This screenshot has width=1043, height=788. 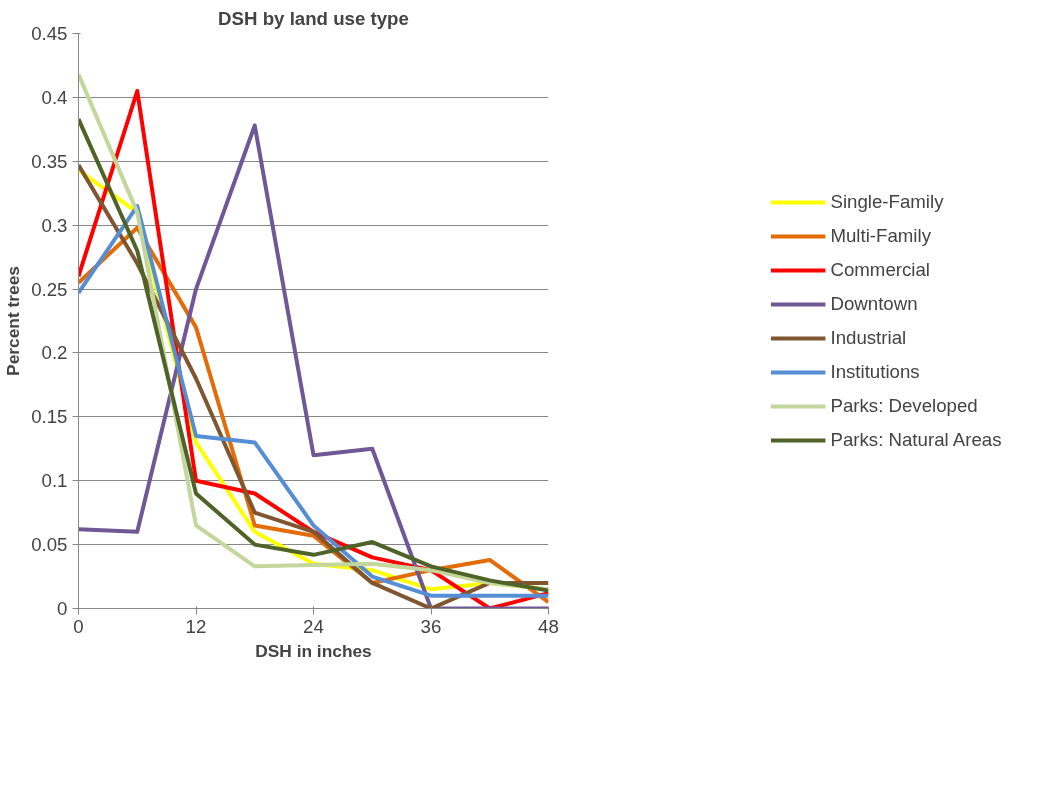 I want to click on y-tick-label: 0.4, so click(x=54, y=97).